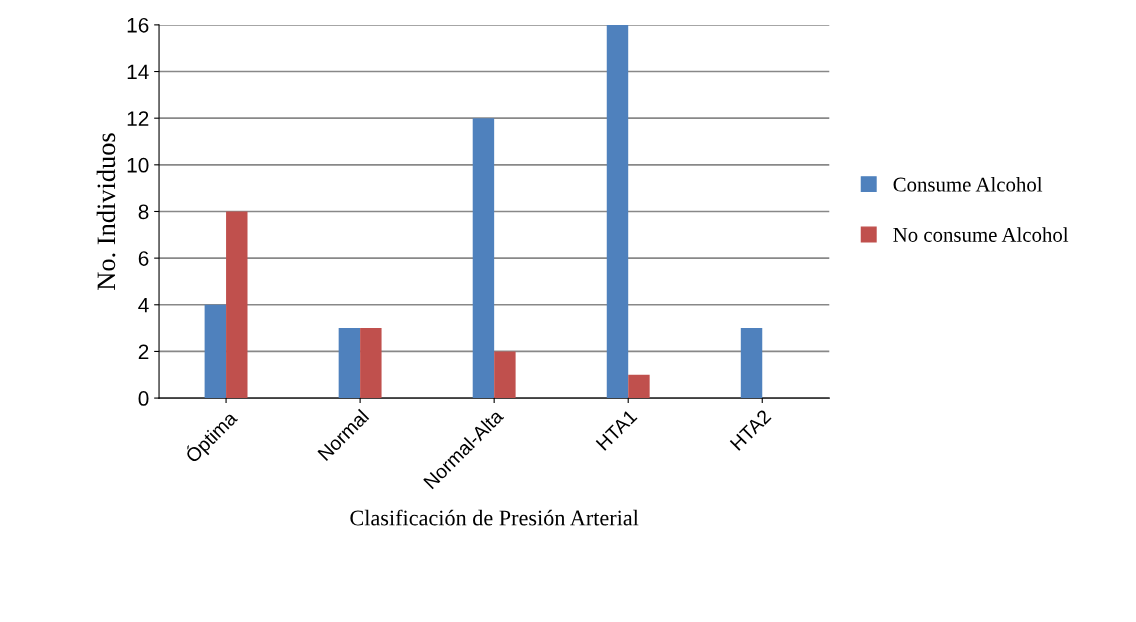 The height and width of the screenshot is (622, 1136). I want to click on y-tick-label: 8, so click(143, 212).